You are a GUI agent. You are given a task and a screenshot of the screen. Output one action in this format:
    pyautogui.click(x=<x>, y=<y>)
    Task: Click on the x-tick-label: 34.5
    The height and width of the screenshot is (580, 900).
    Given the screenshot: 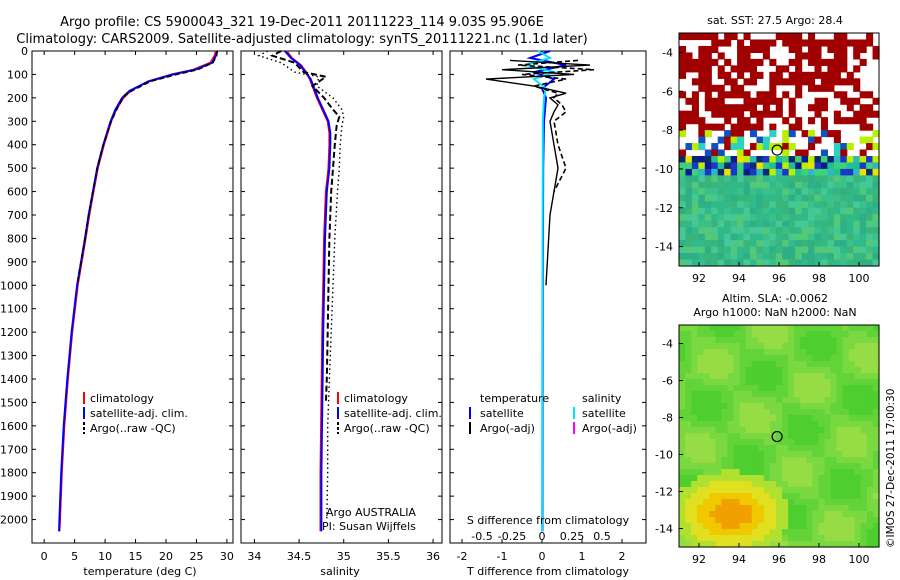 What is the action you would take?
    pyautogui.click(x=299, y=556)
    